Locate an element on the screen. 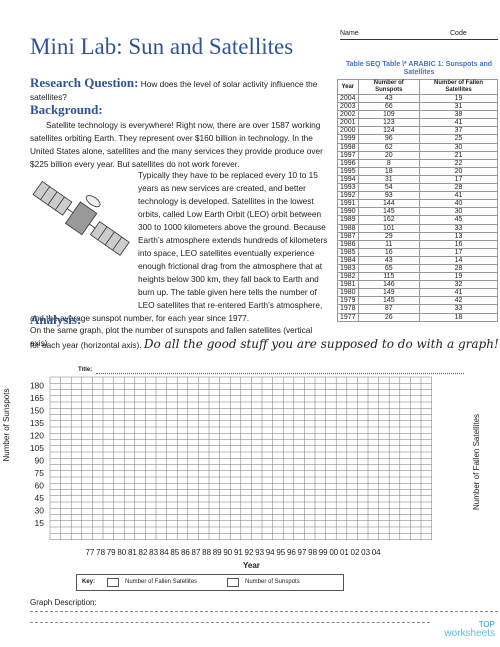  table-cell: 1983 is located at coordinates (348, 268).